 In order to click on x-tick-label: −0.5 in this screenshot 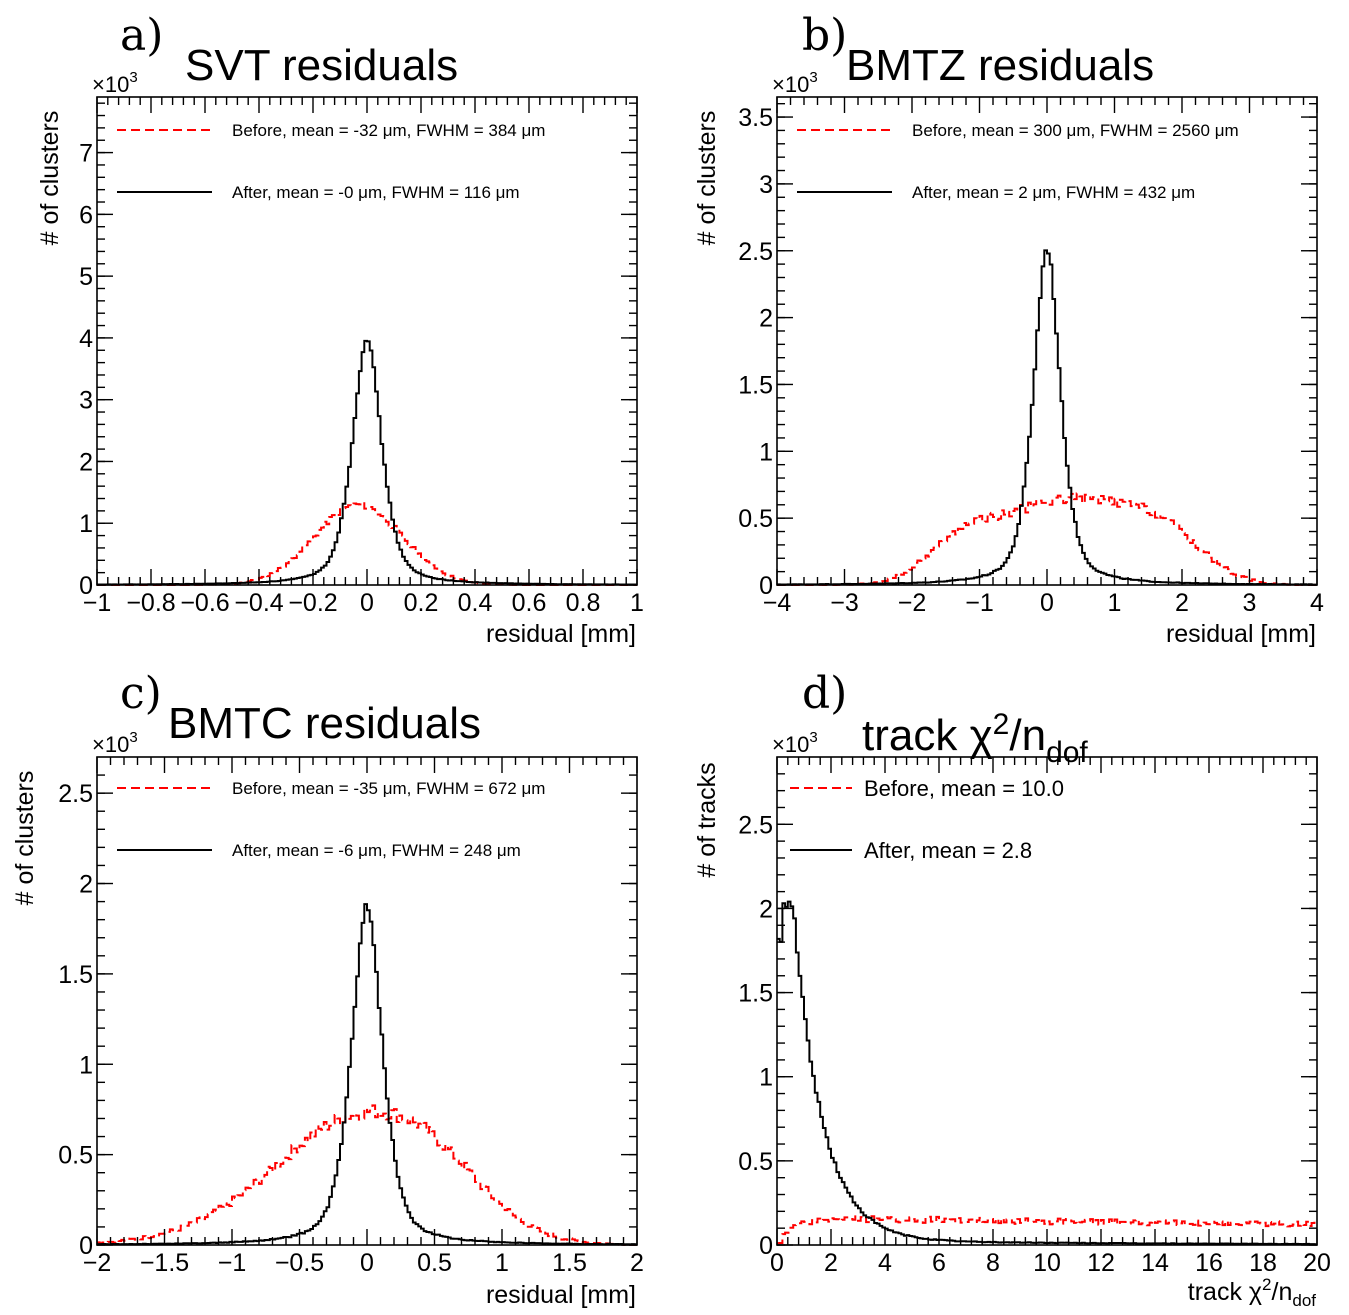, I will do `click(299, 1263)`.